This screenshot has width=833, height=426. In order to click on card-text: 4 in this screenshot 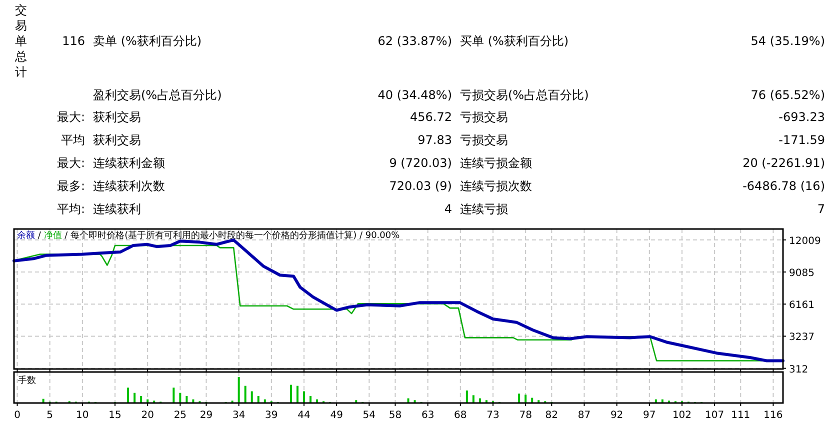, I will do `click(448, 209)`.